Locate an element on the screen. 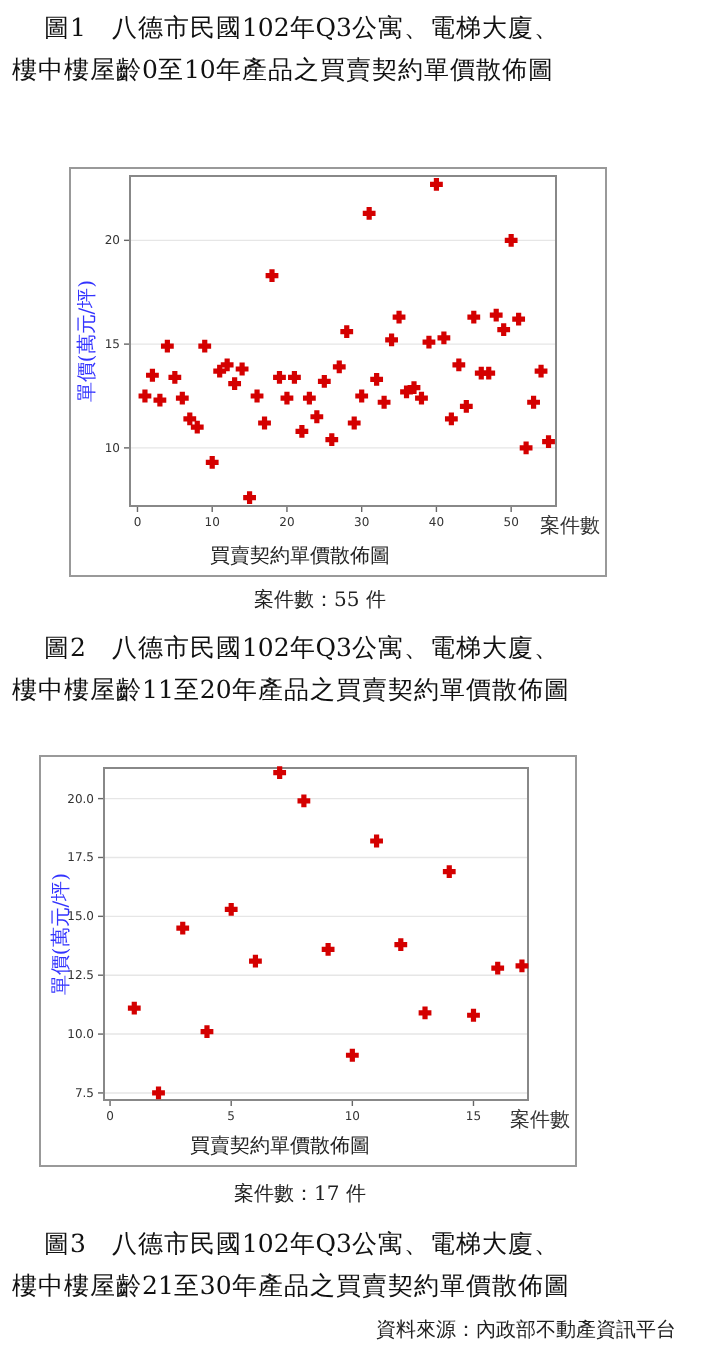  text: 案件數：55 件 is located at coordinates (320, 600).